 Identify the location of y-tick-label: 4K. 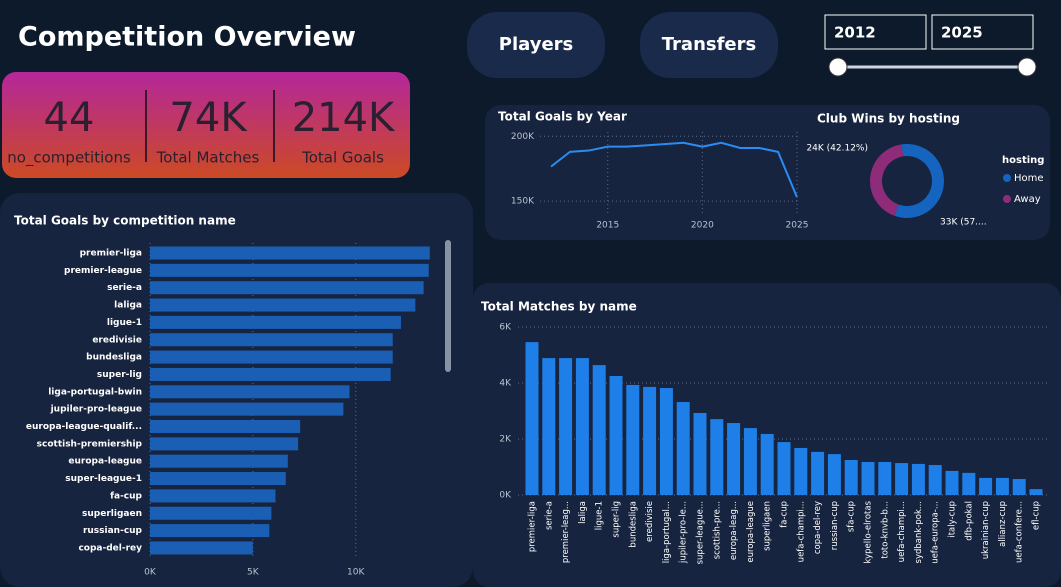
(505, 384).